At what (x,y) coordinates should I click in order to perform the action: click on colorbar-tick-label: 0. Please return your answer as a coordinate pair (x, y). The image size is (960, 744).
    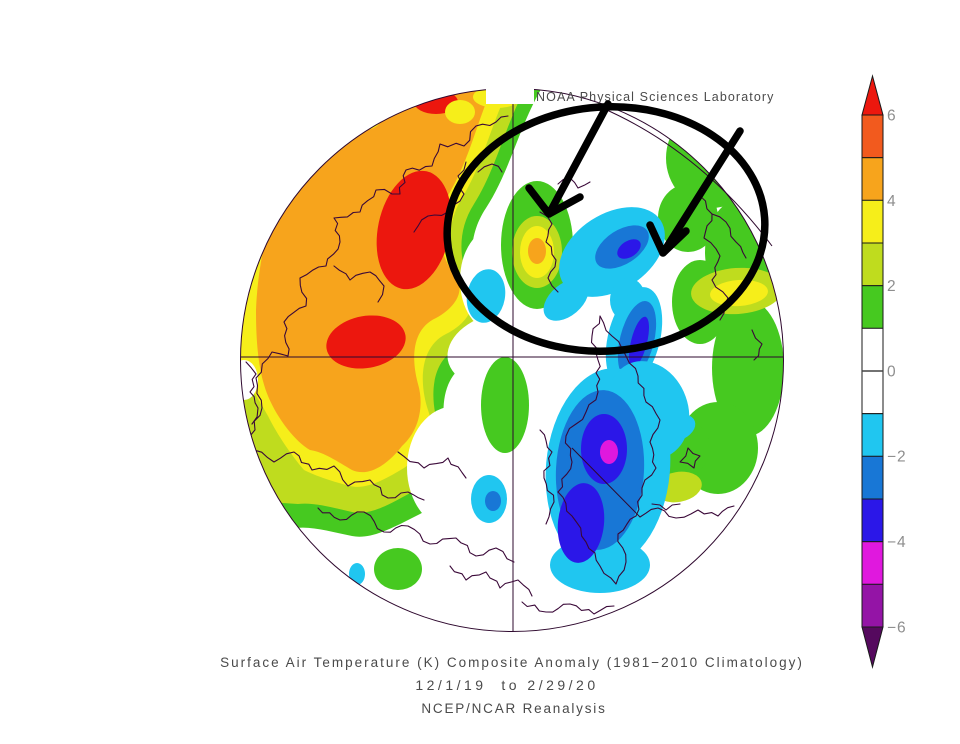
    Looking at the image, I should click on (892, 372).